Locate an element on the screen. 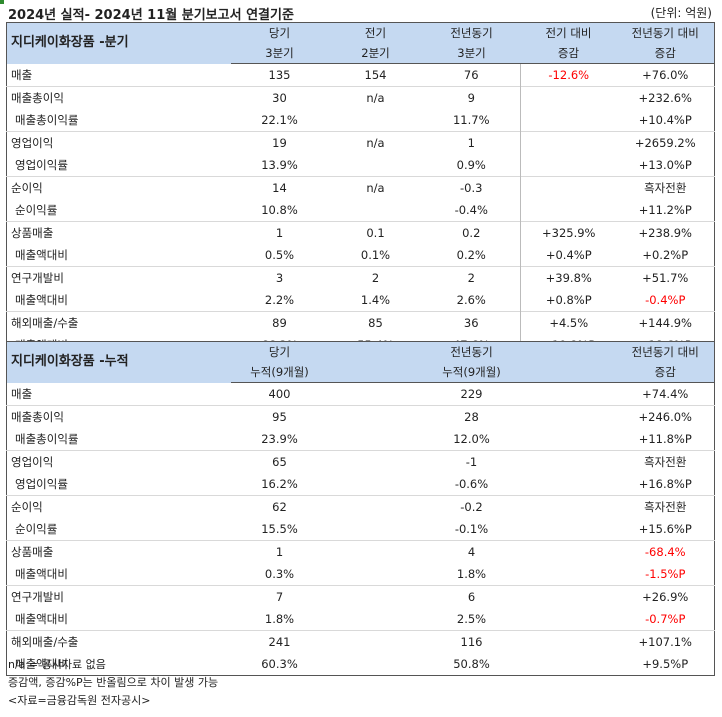 The height and width of the screenshot is (717, 722). table-row: 매출액대비 1.8% 2.5% -0.7%P is located at coordinates (361, 619).